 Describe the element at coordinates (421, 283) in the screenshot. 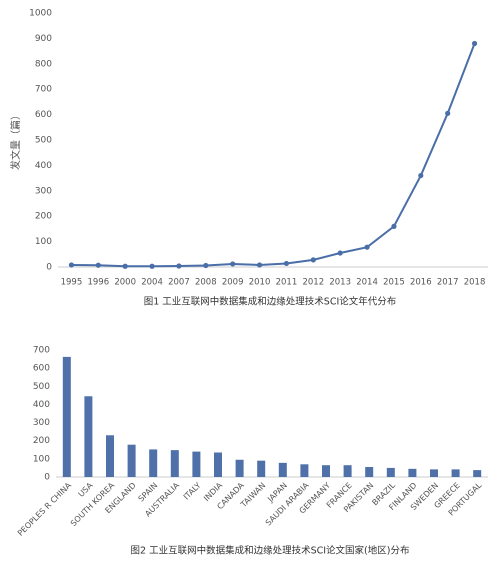

I see `x-tick-label: 2016` at that location.